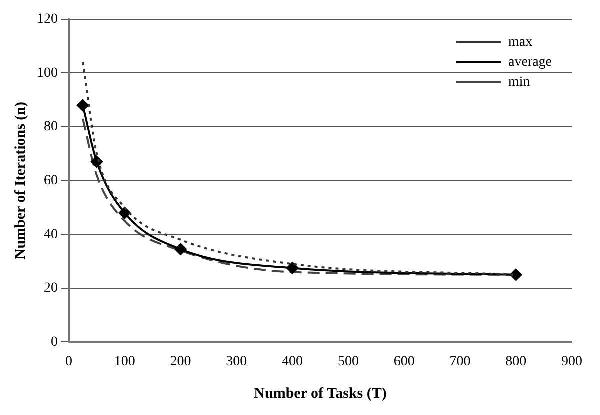 The image size is (600, 415). Describe the element at coordinates (47, 73) in the screenshot. I see `y-tick-label: 100` at that location.